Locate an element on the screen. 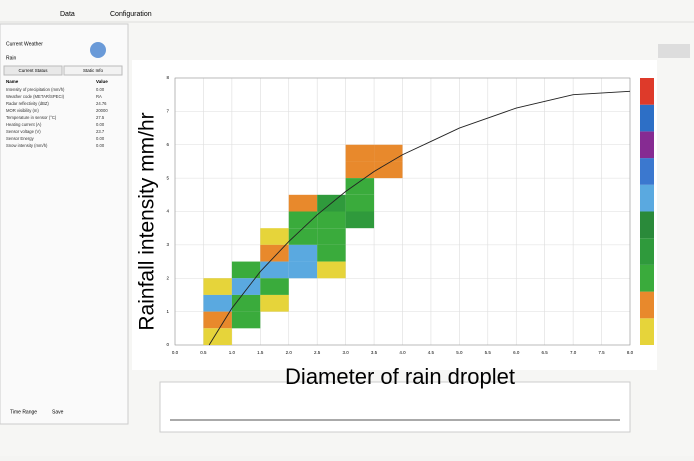 The width and height of the screenshot is (694, 461). table-cell: Intensity of precipitation (mm/h) is located at coordinates (35, 89).